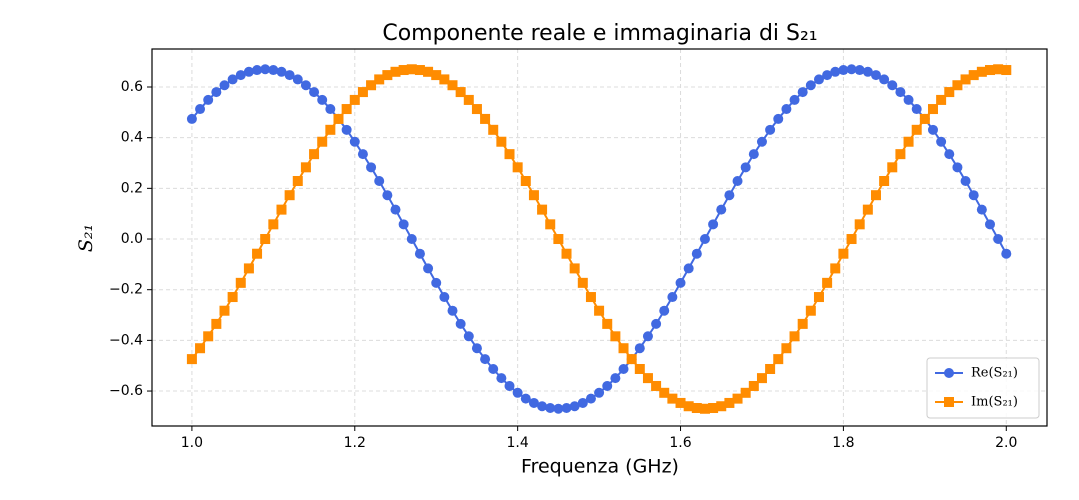 The width and height of the screenshot is (1079, 500). I want to click on x-tick-label: 1.0, so click(192, 443).